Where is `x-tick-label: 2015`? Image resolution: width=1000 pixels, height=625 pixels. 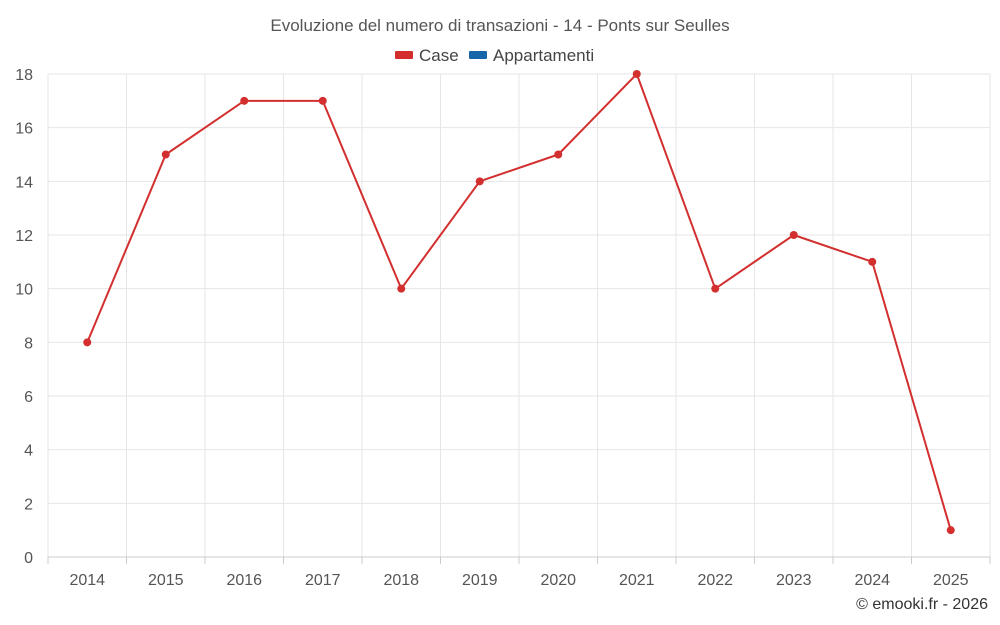 x-tick-label: 2015 is located at coordinates (166, 580).